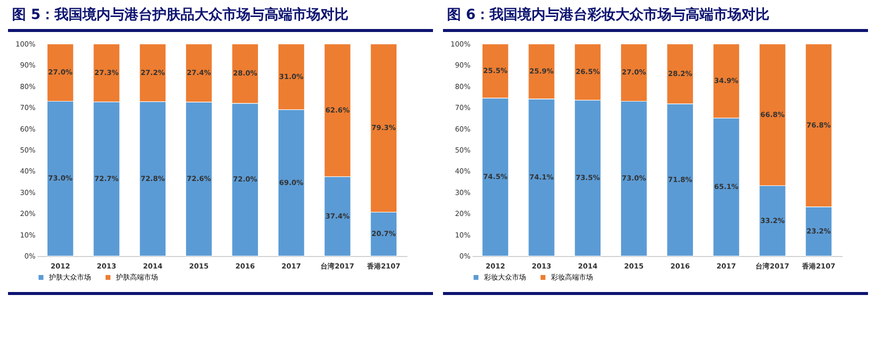 The height and width of the screenshot is (351, 879). What do you see at coordinates (220, 18) in the screenshot?
I see `chart-title: 图 5：我国境内与港台护肤品大众市场与高端市场对比` at bounding box center [220, 18].